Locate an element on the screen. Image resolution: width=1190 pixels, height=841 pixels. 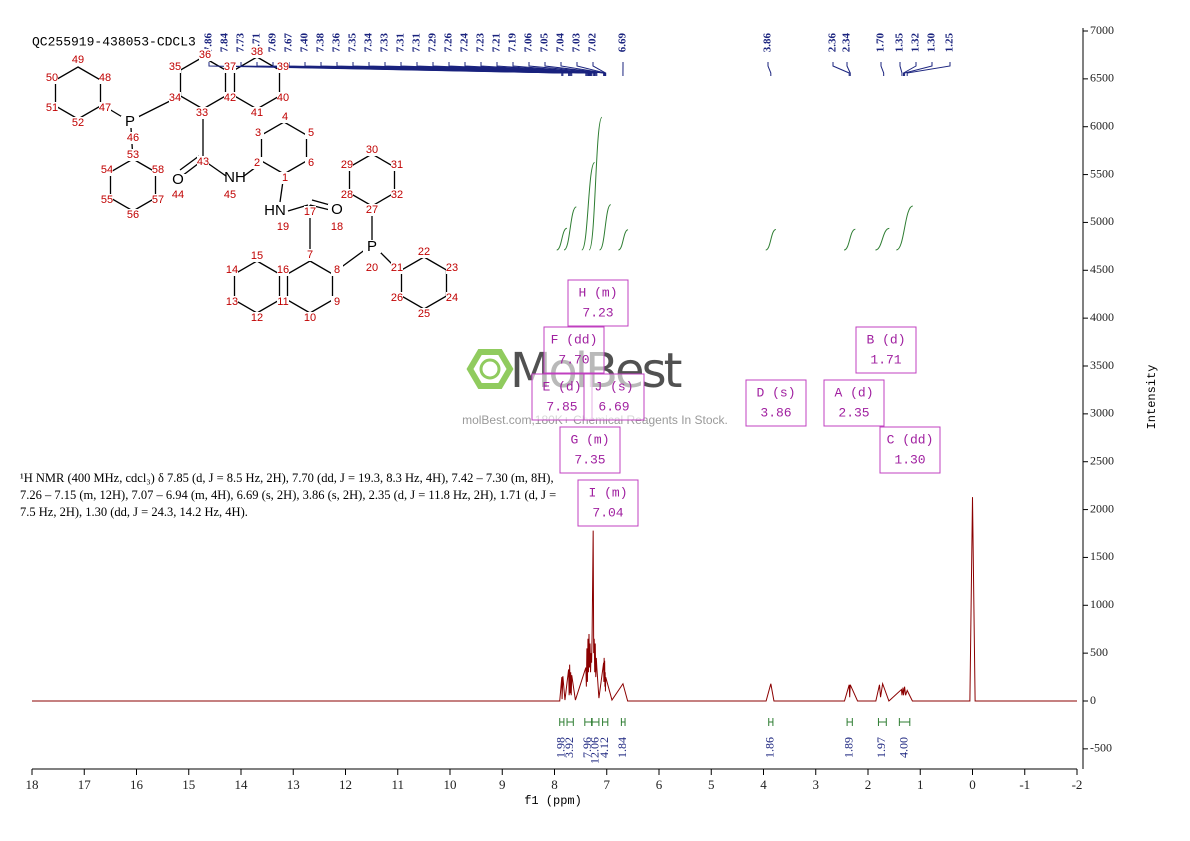
peak-label: 1.70 is located at coordinates (881, 43).